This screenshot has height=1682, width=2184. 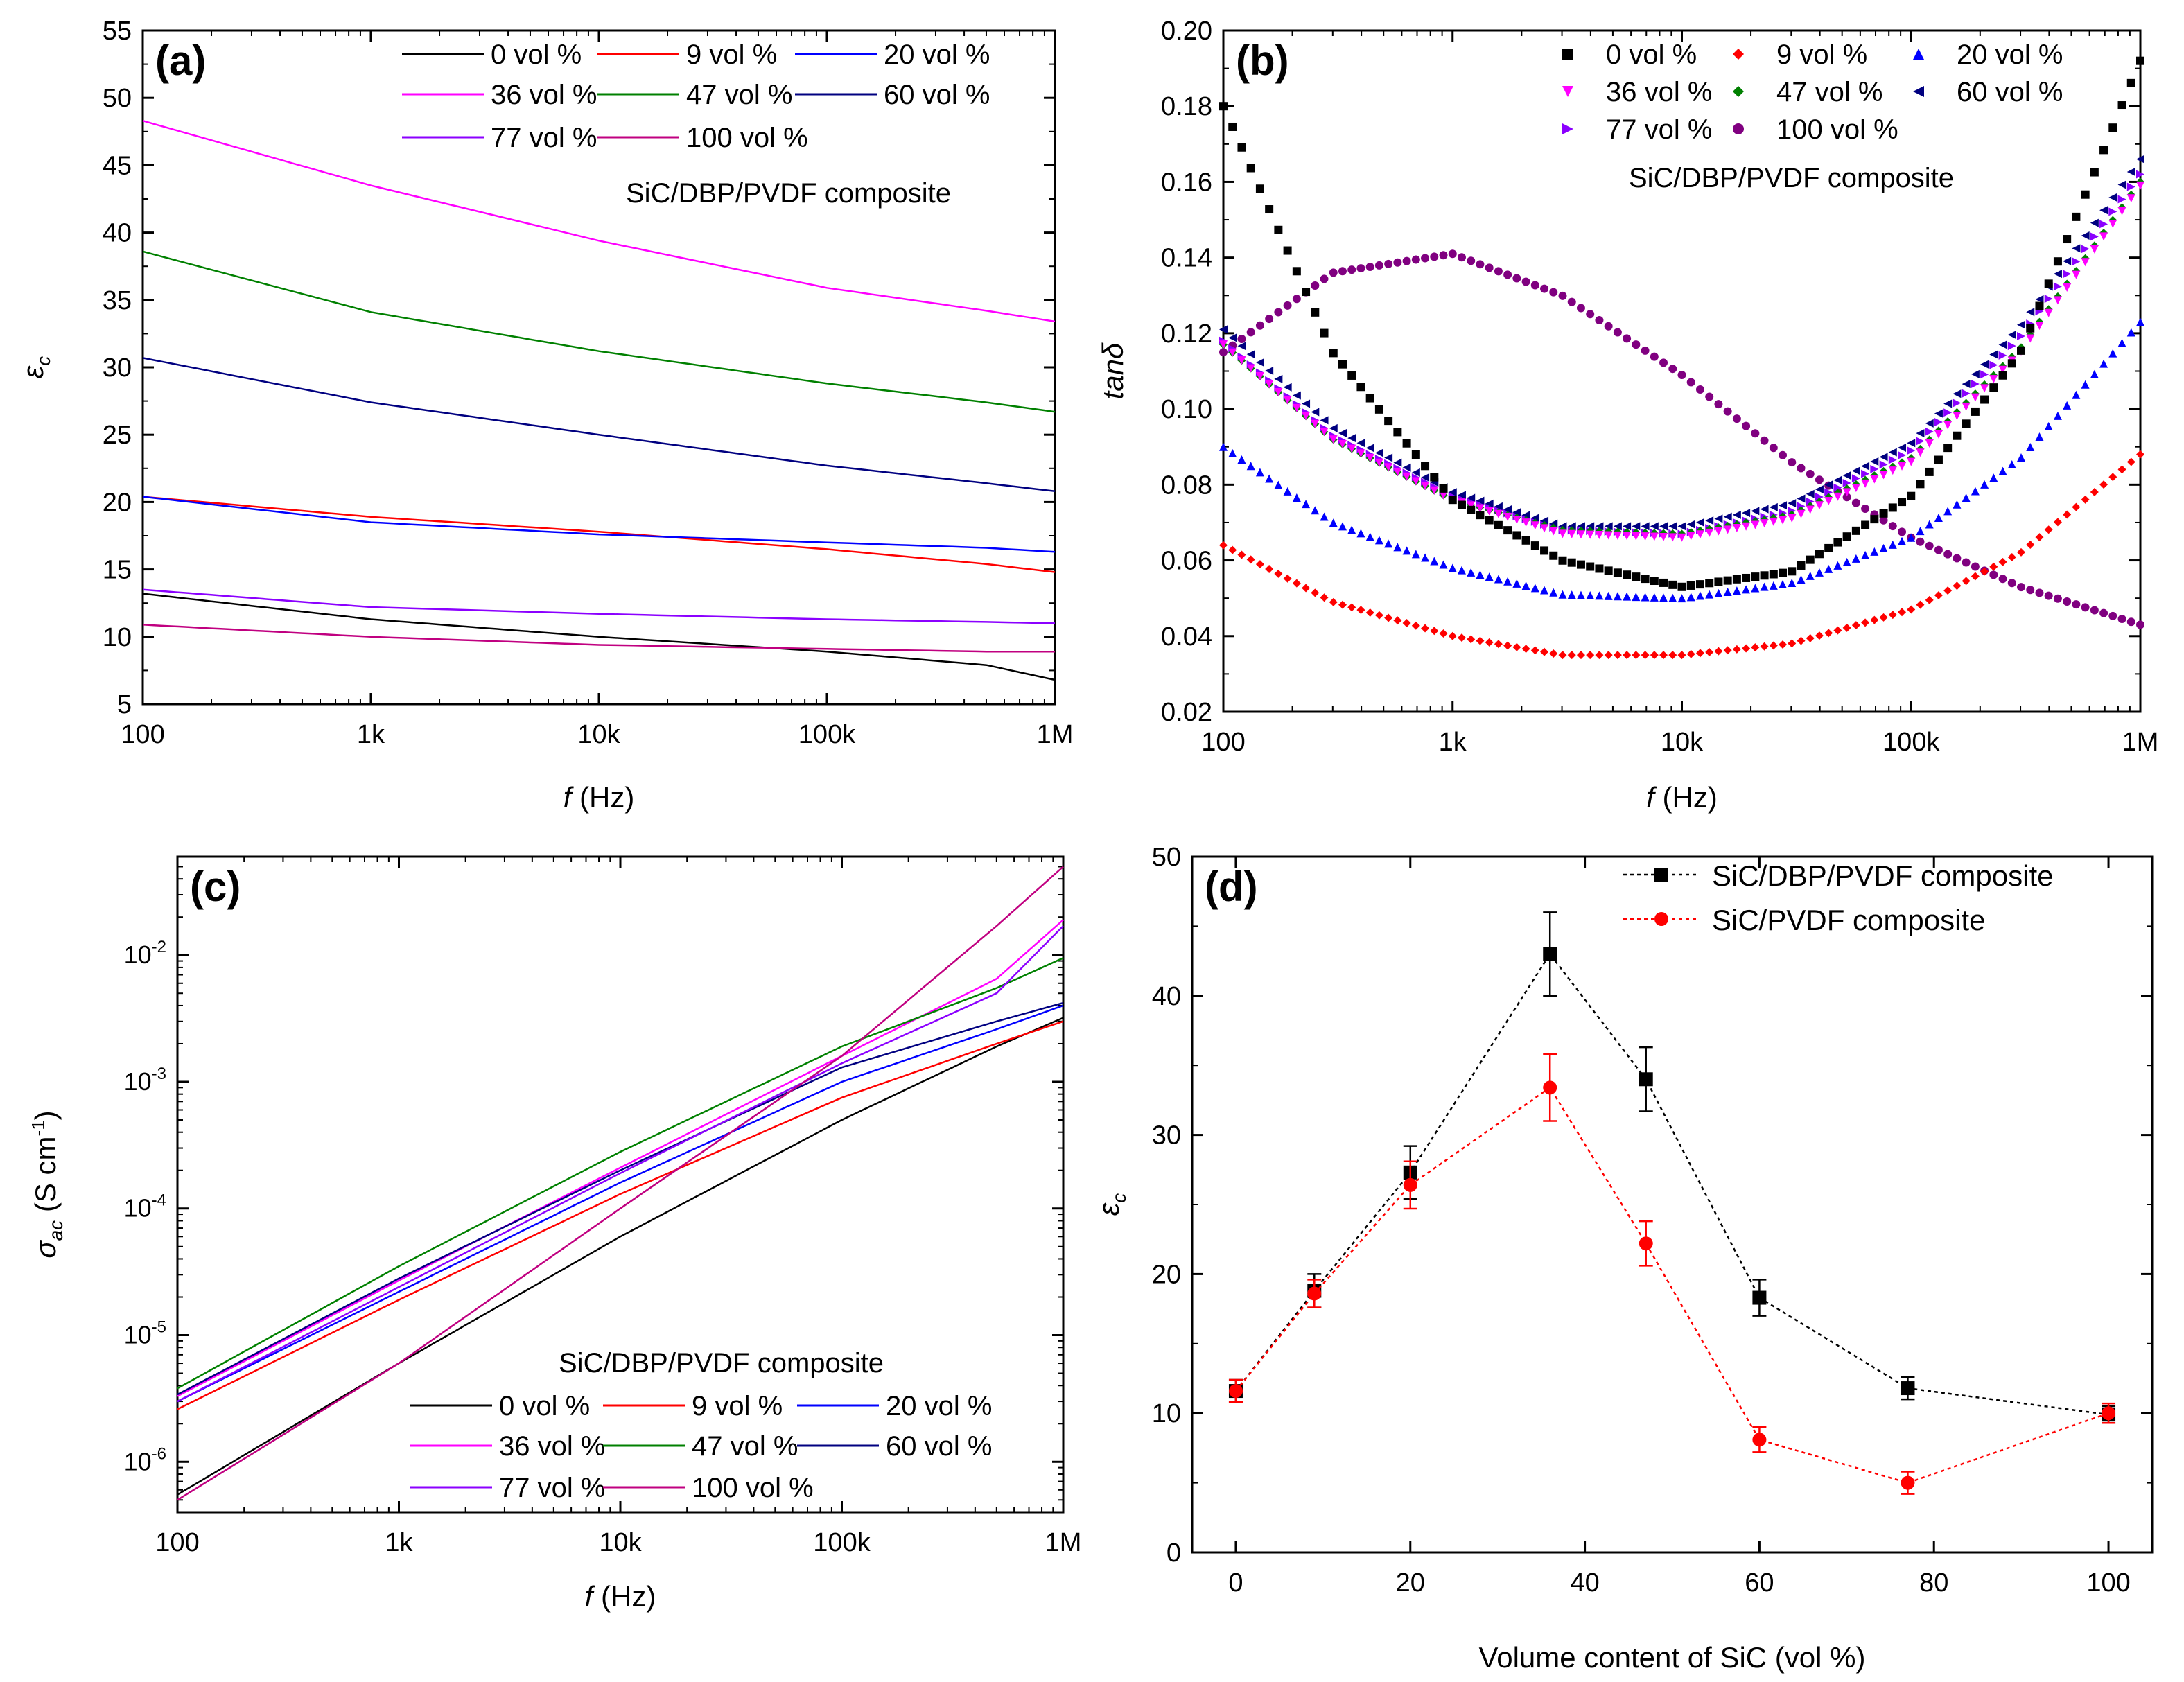 What do you see at coordinates (552, 1446) in the screenshot?
I see `legend-label: 36 vol %` at bounding box center [552, 1446].